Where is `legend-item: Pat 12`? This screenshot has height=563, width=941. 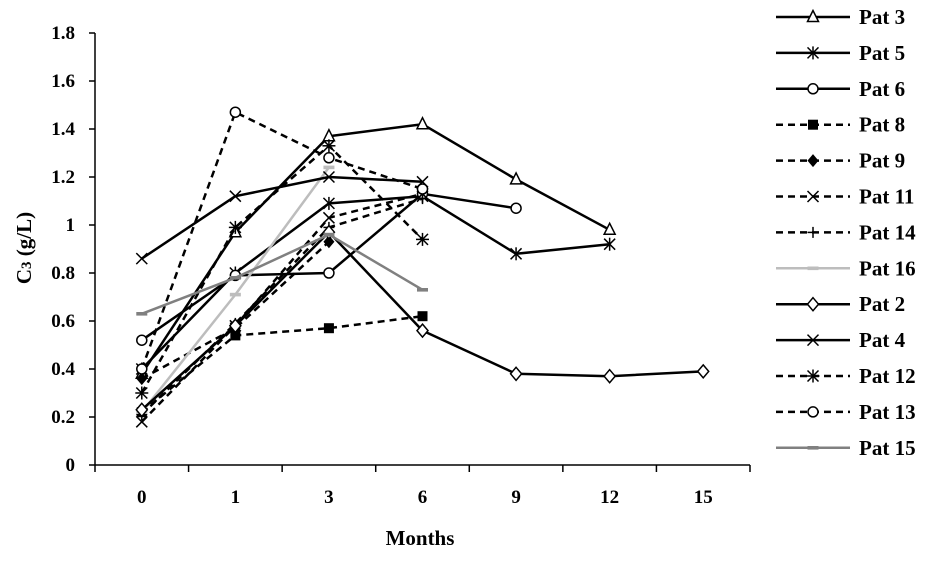
legend-item: Pat 12 is located at coordinates (846, 376).